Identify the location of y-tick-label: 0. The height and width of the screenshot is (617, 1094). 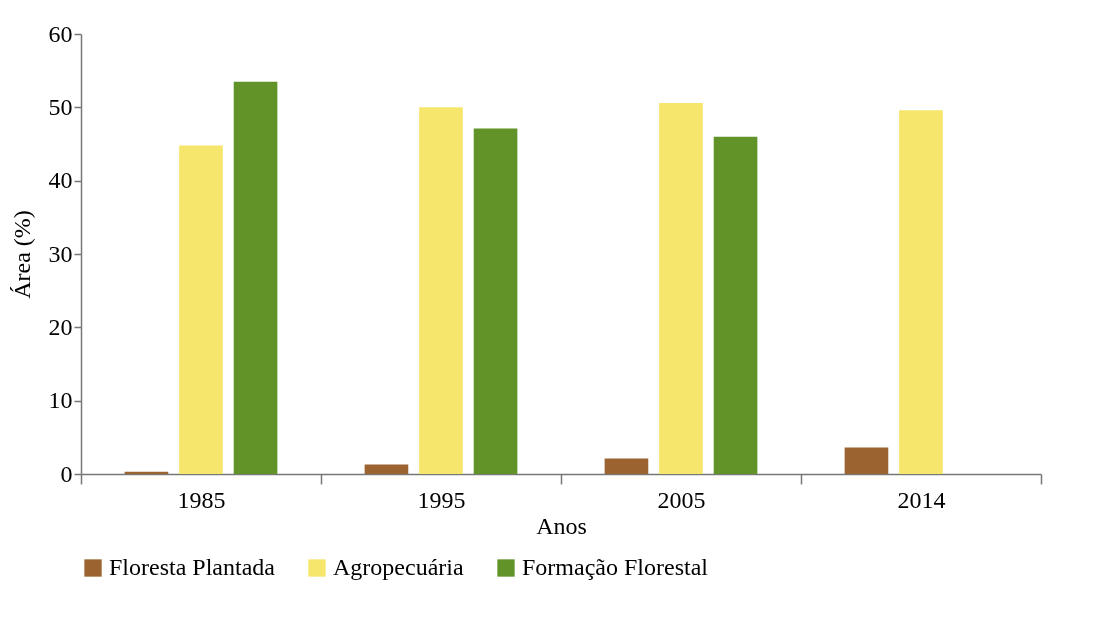
(66, 473).